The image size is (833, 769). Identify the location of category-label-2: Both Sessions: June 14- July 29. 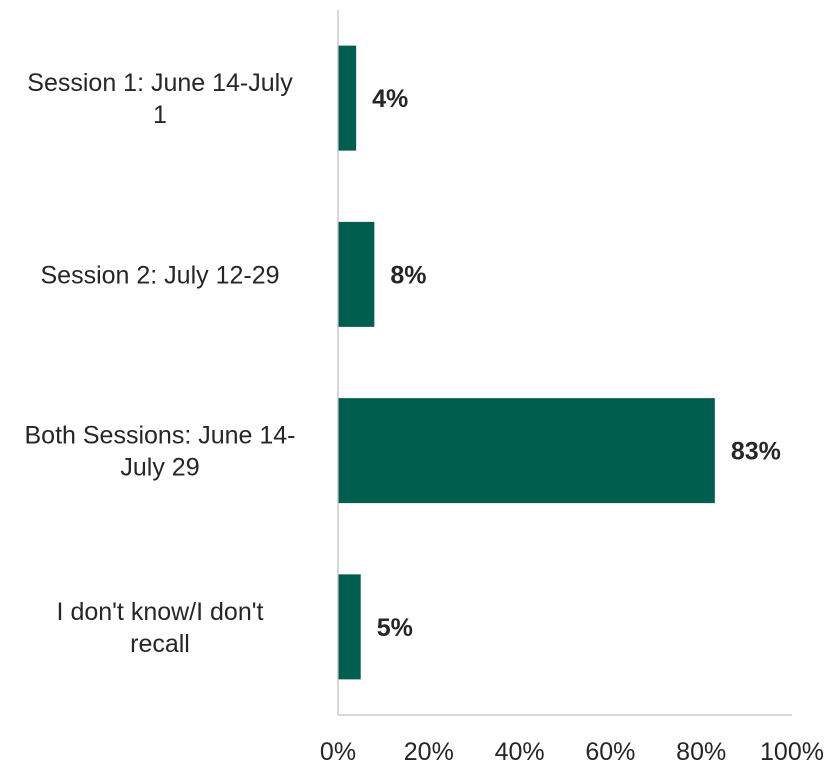
(160, 452).